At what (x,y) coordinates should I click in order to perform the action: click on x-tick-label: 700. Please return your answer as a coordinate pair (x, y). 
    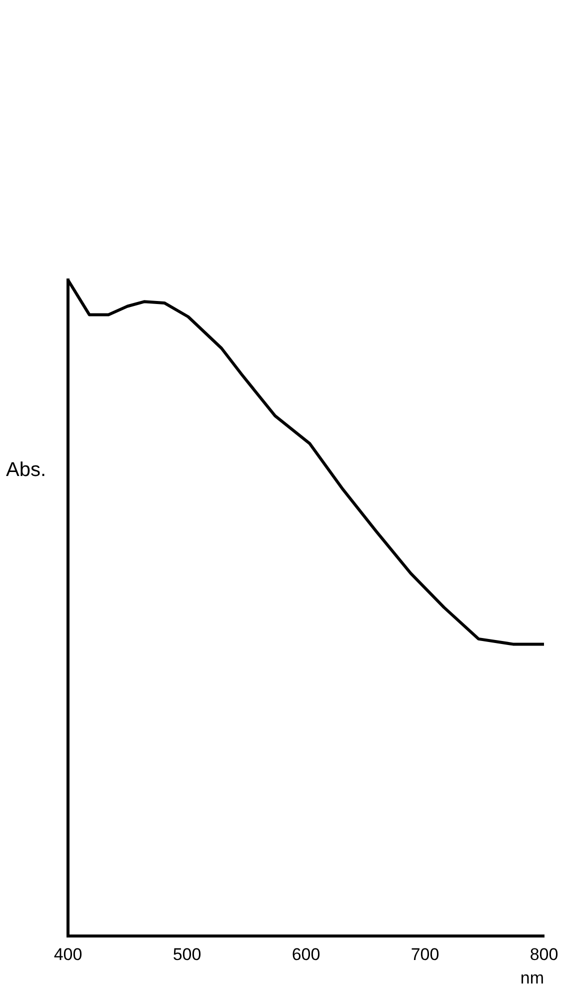
    Looking at the image, I should click on (425, 954).